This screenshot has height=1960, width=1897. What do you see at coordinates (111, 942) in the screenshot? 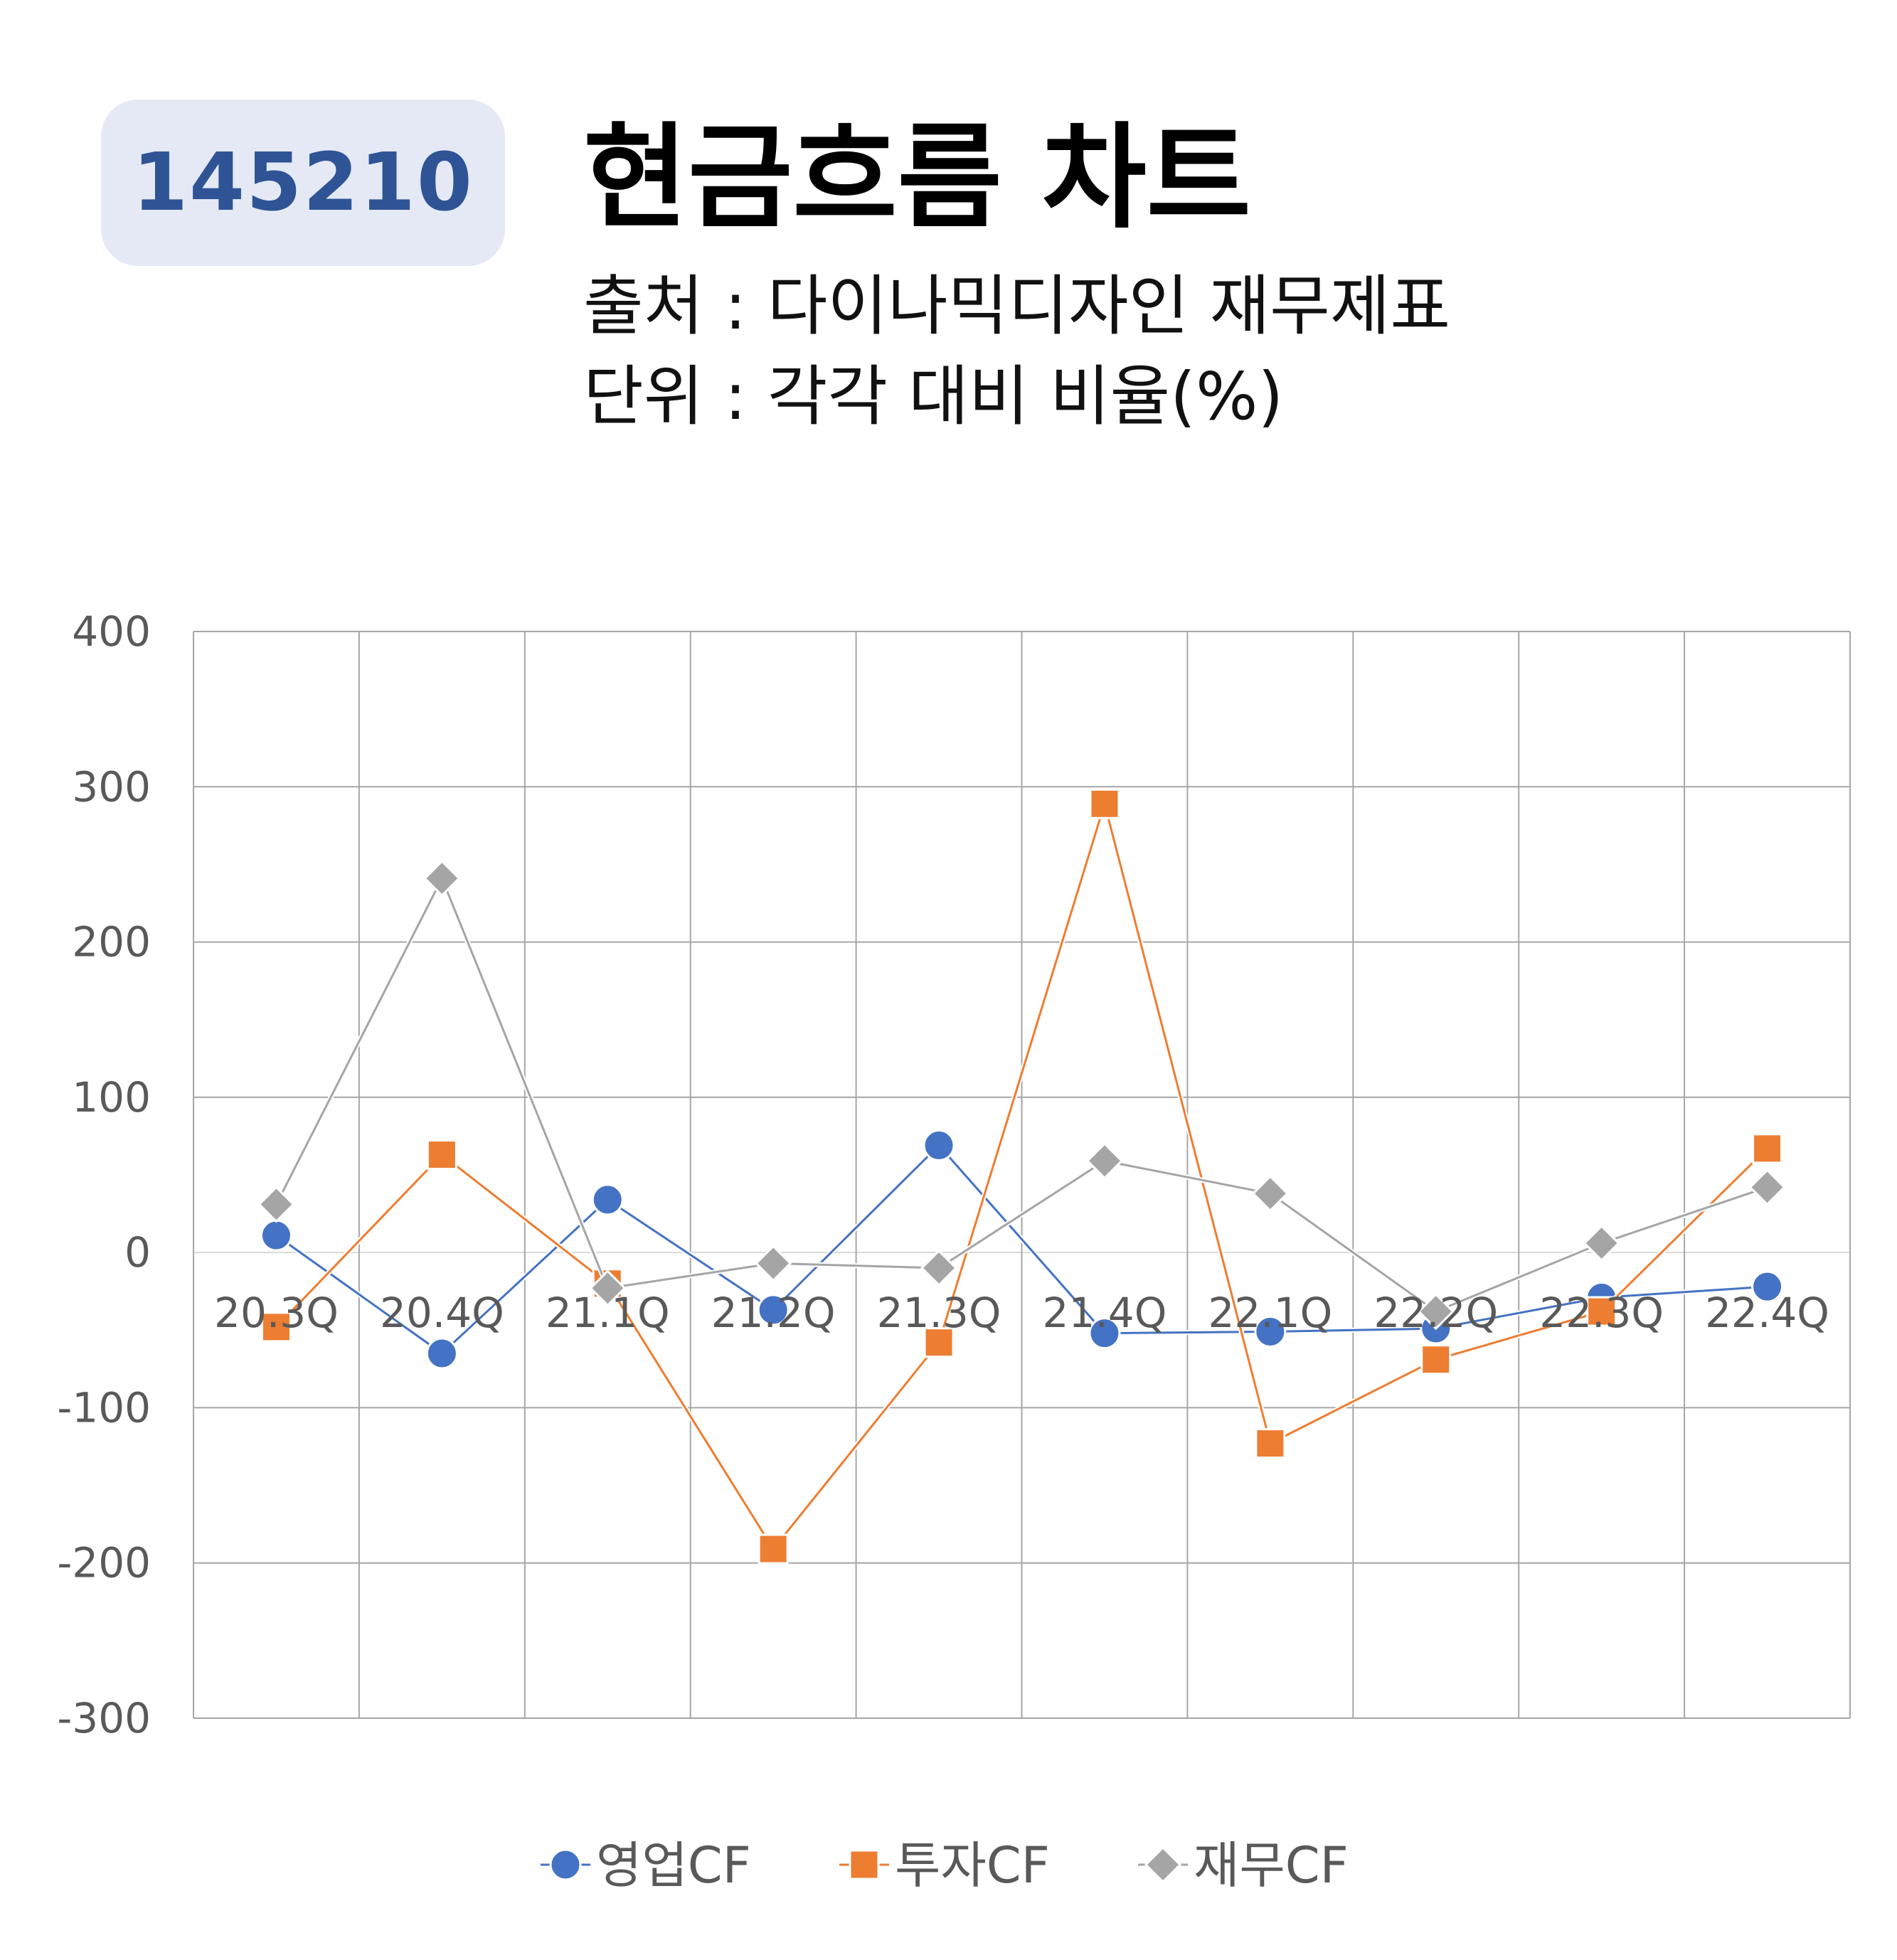
I see `y-tick-label: 200` at bounding box center [111, 942].